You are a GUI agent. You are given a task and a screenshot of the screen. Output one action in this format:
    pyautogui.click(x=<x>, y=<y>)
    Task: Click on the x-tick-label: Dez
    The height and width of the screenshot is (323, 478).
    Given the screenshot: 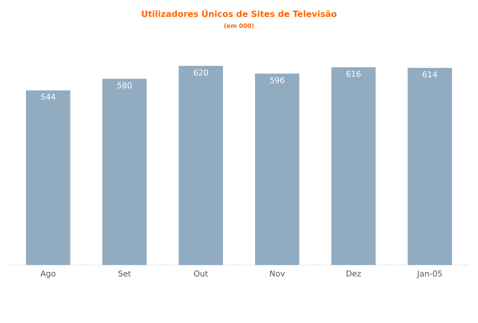 What is the action you would take?
    pyautogui.click(x=353, y=273)
    